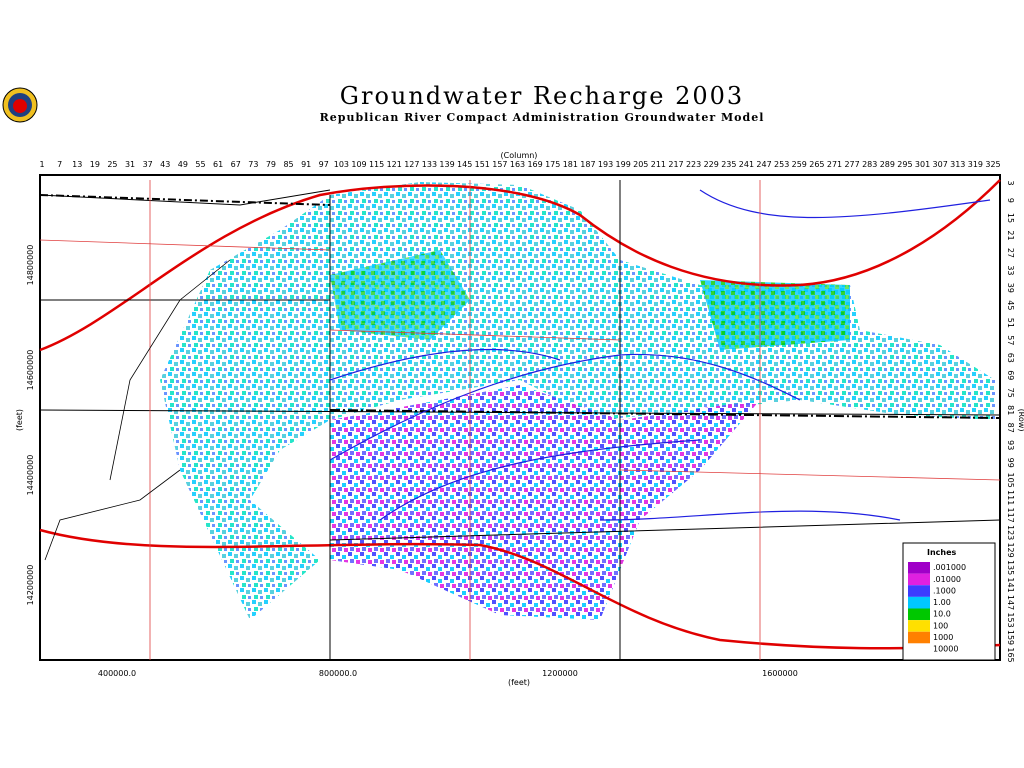 Image resolution: width=1024 pixels, height=768 pixels. Describe the element at coordinates (947, 579) in the screenshot. I see `legend-label: .01000` at that location.